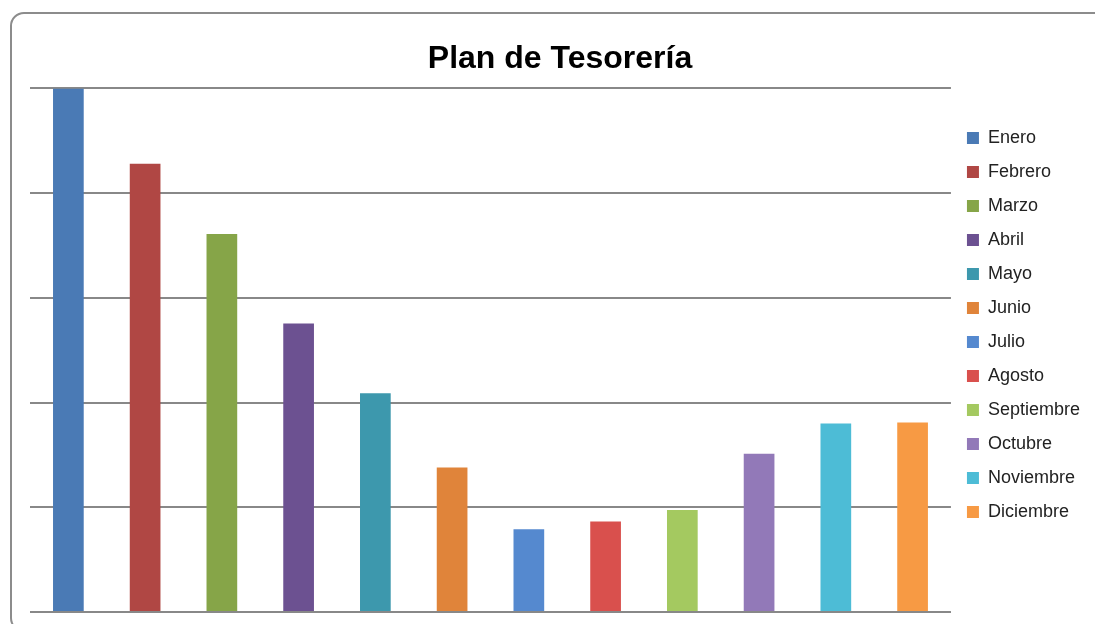 This screenshot has height=624, width=1095. Describe the element at coordinates (1015, 374) in the screenshot. I see `legend-label: Agosto` at that location.